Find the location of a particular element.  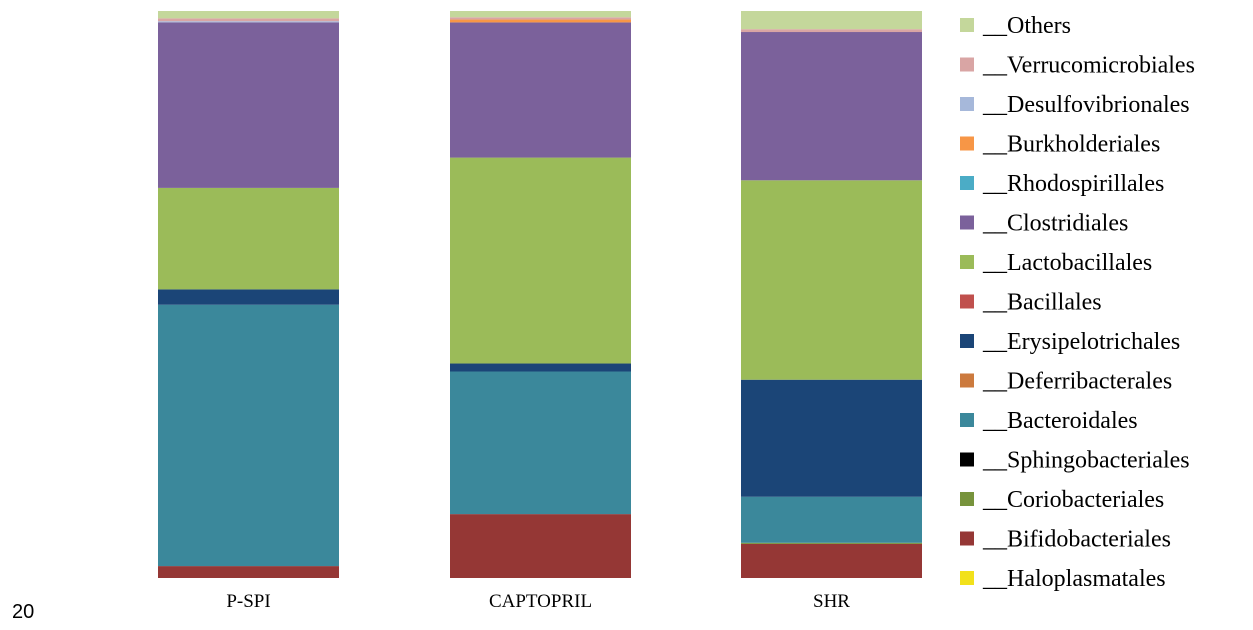

bar-segment-p-spi-others is located at coordinates (248, 15).